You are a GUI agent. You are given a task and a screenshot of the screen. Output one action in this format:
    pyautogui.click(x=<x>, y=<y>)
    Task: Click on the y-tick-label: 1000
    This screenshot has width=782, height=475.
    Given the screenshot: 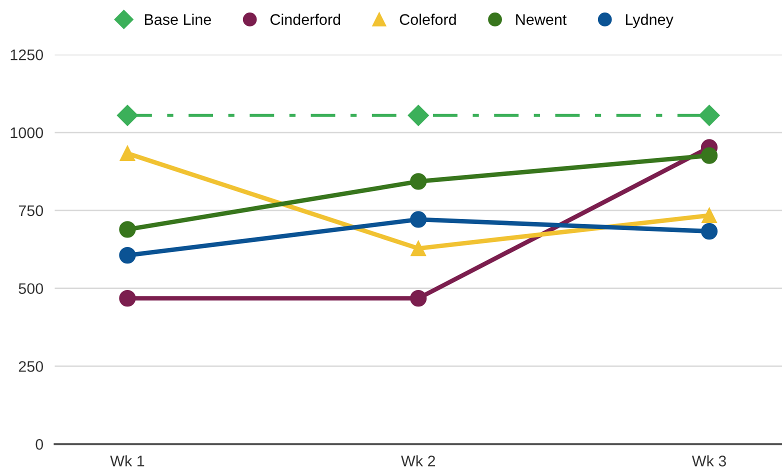 What is the action you would take?
    pyautogui.click(x=27, y=132)
    